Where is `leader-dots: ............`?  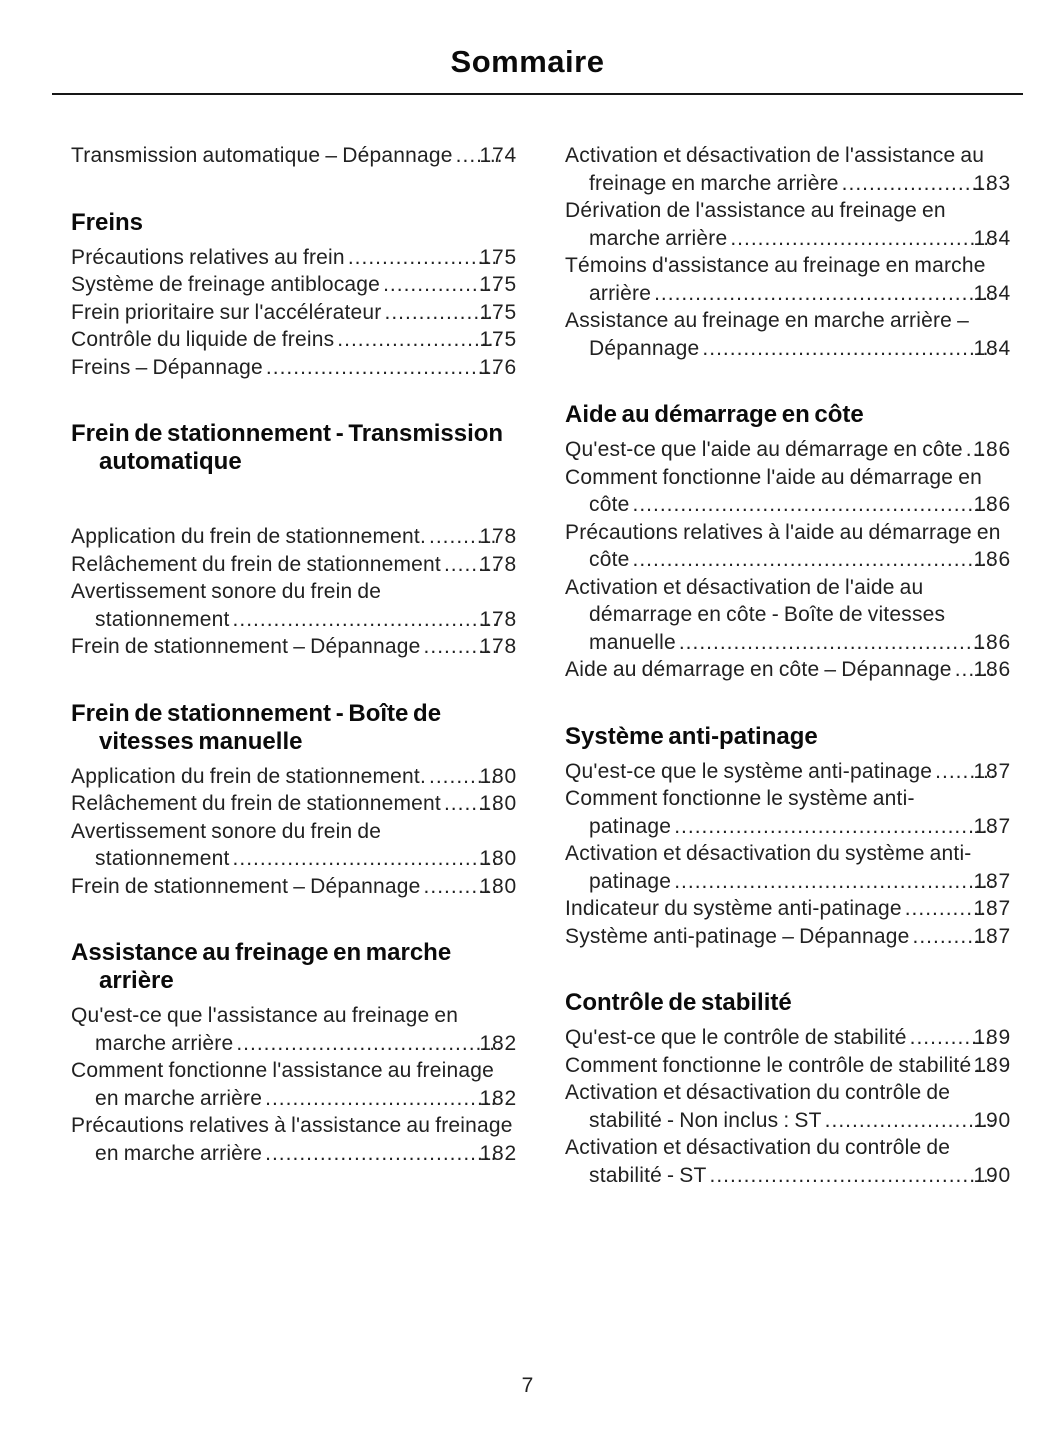
leader-dots: ............ is located at coordinates (950, 1037).